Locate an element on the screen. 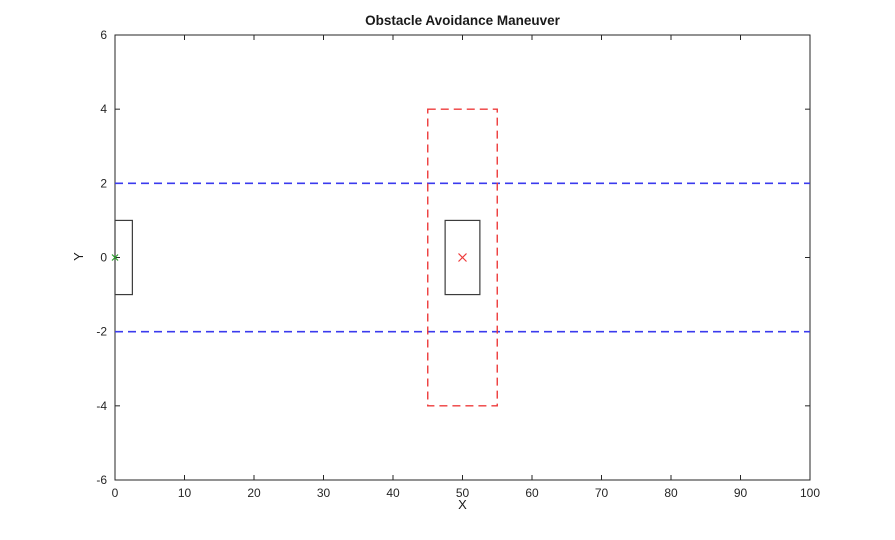 The height and width of the screenshot is (540, 895). x-axis-label: X is located at coordinates (462, 504).